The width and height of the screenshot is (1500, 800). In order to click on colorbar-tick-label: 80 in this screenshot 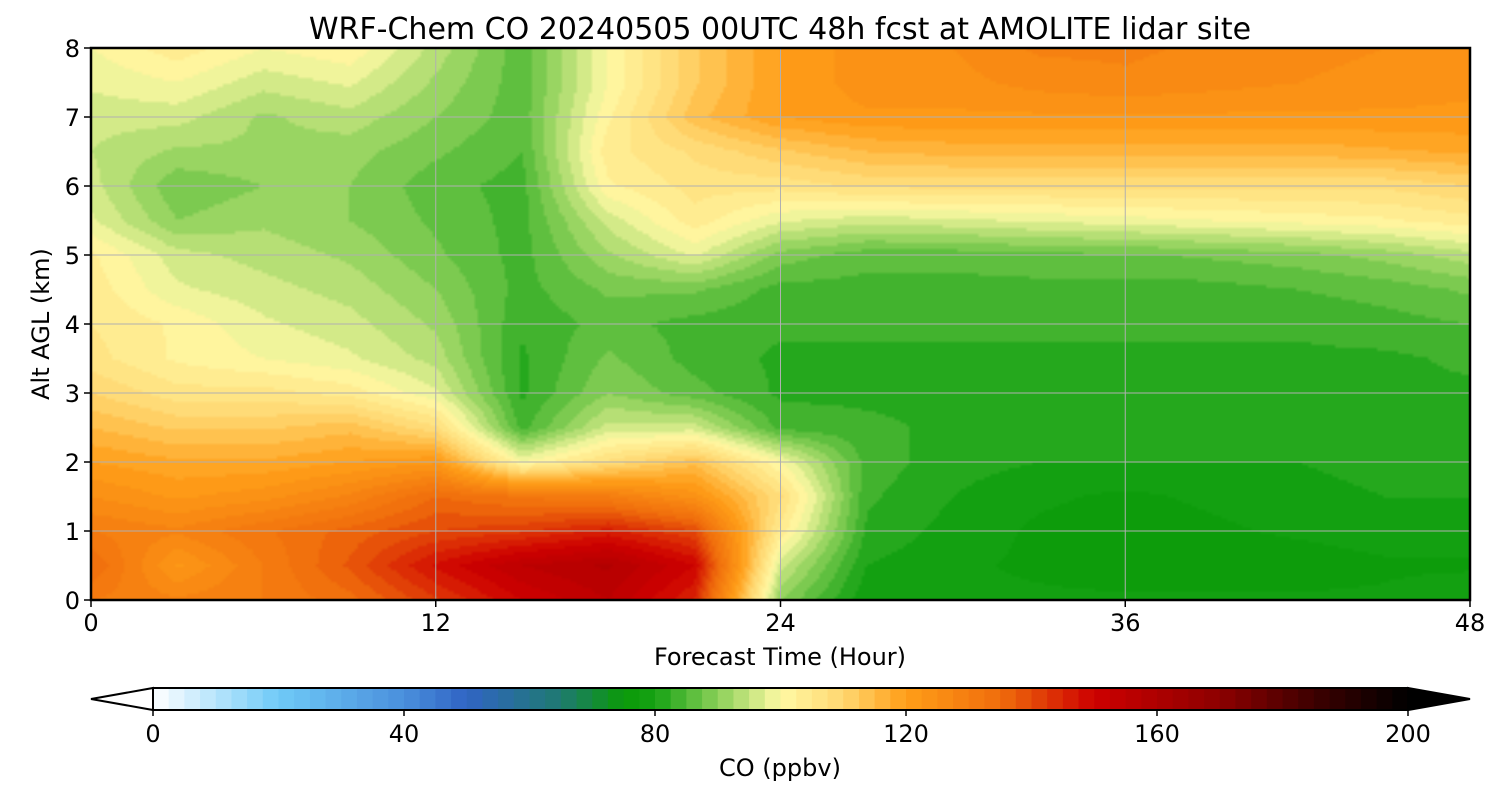, I will do `click(655, 734)`.